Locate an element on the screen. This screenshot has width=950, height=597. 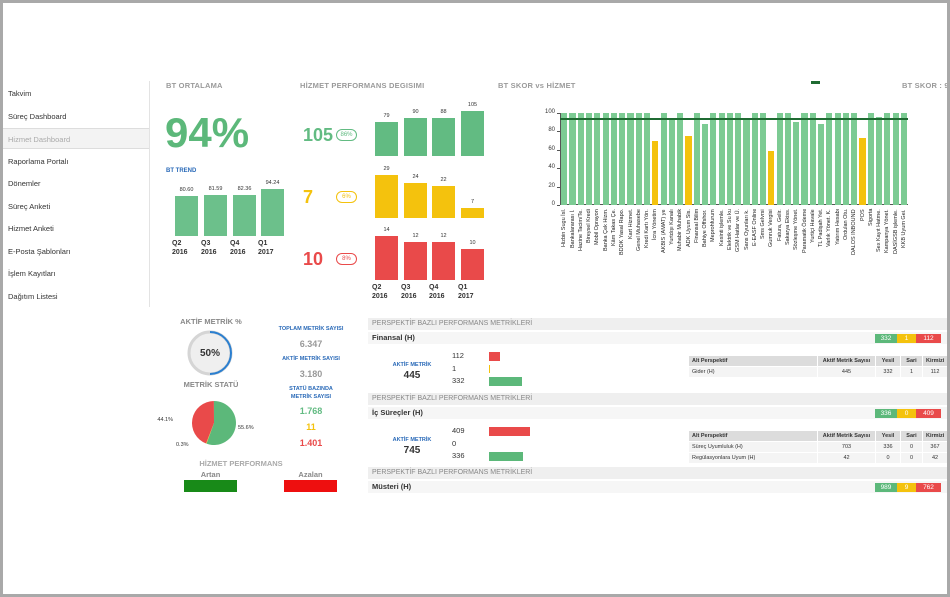
table-header: Kirmizi is located at coordinates (935, 436).